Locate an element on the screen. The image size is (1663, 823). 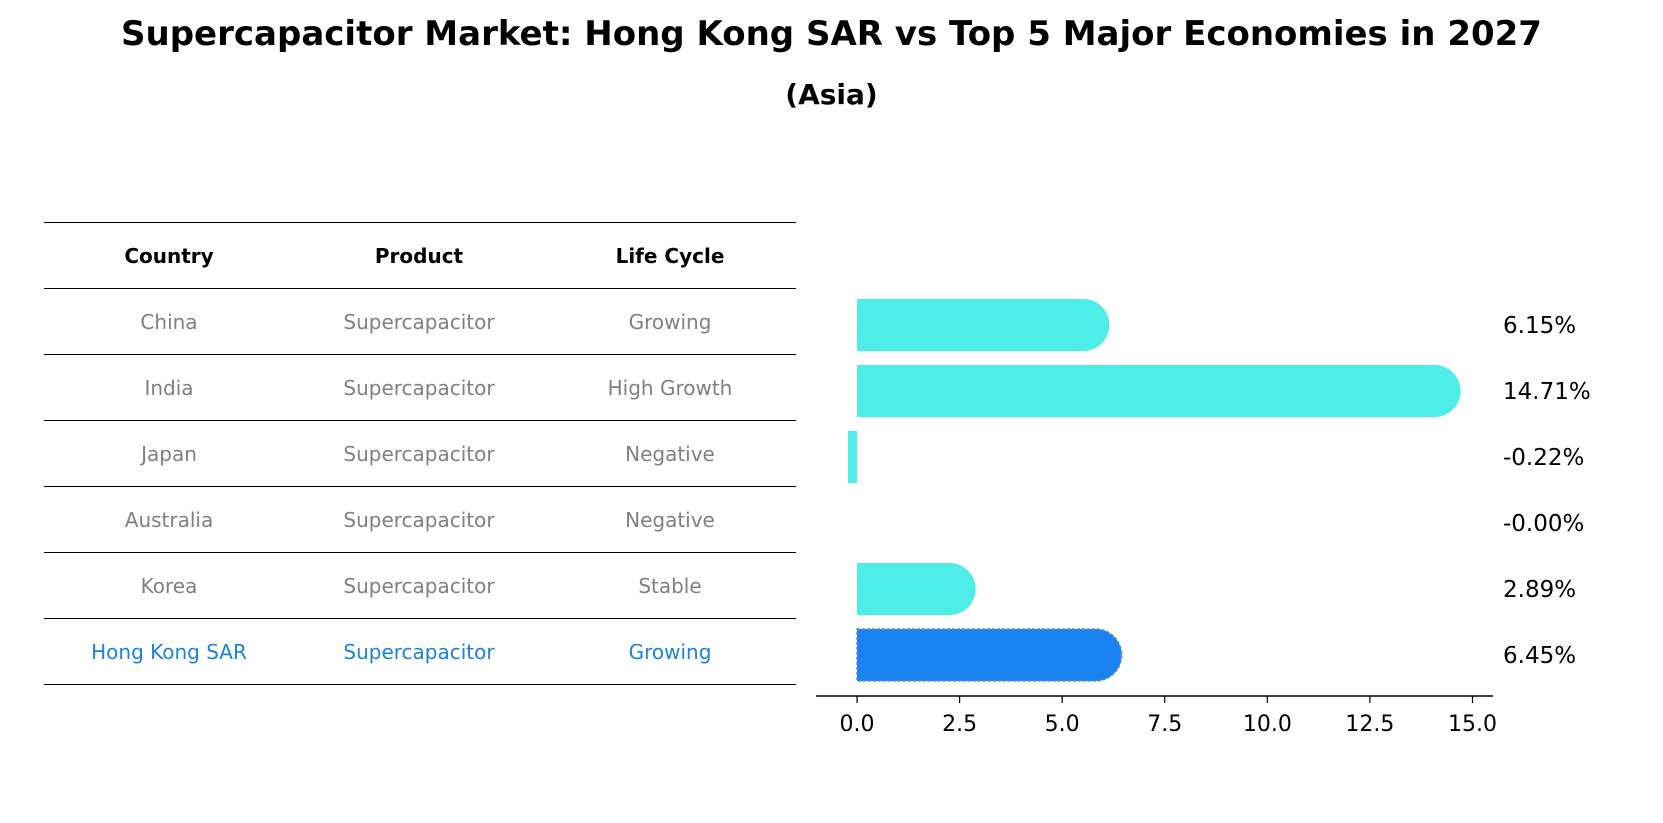
table-row: India Supercapacitor High Growth is located at coordinates (420, 387).